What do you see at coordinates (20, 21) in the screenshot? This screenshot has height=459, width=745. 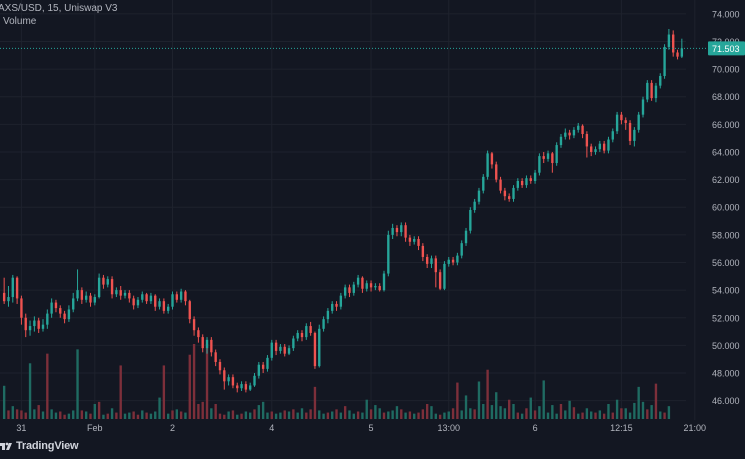 I see `volume-label: Volume` at bounding box center [20, 21].